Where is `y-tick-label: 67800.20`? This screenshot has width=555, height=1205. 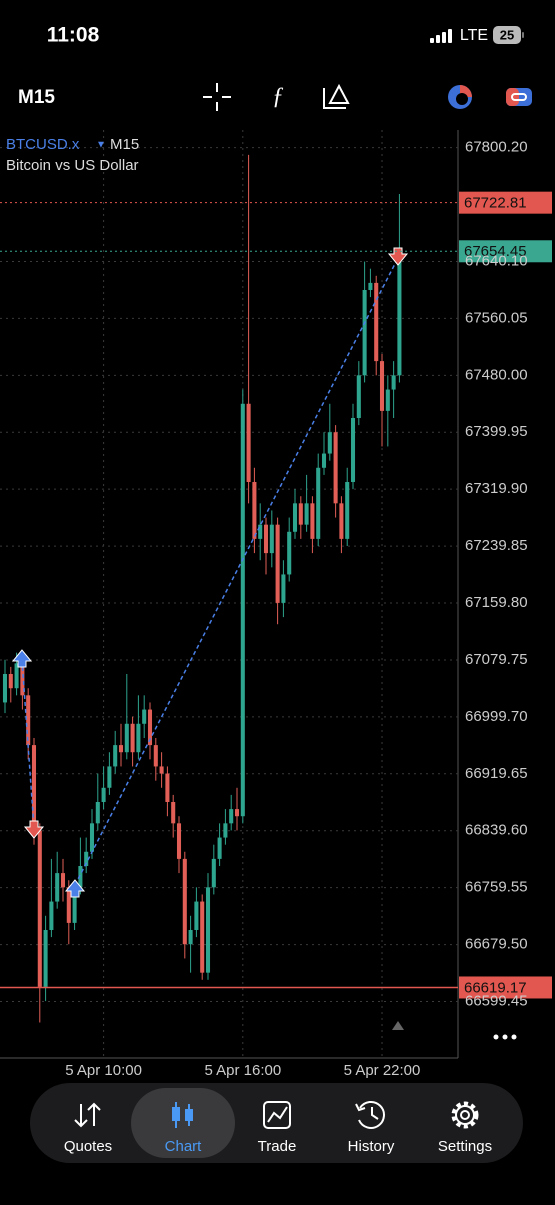
y-tick-label: 67800.20 is located at coordinates (496, 147).